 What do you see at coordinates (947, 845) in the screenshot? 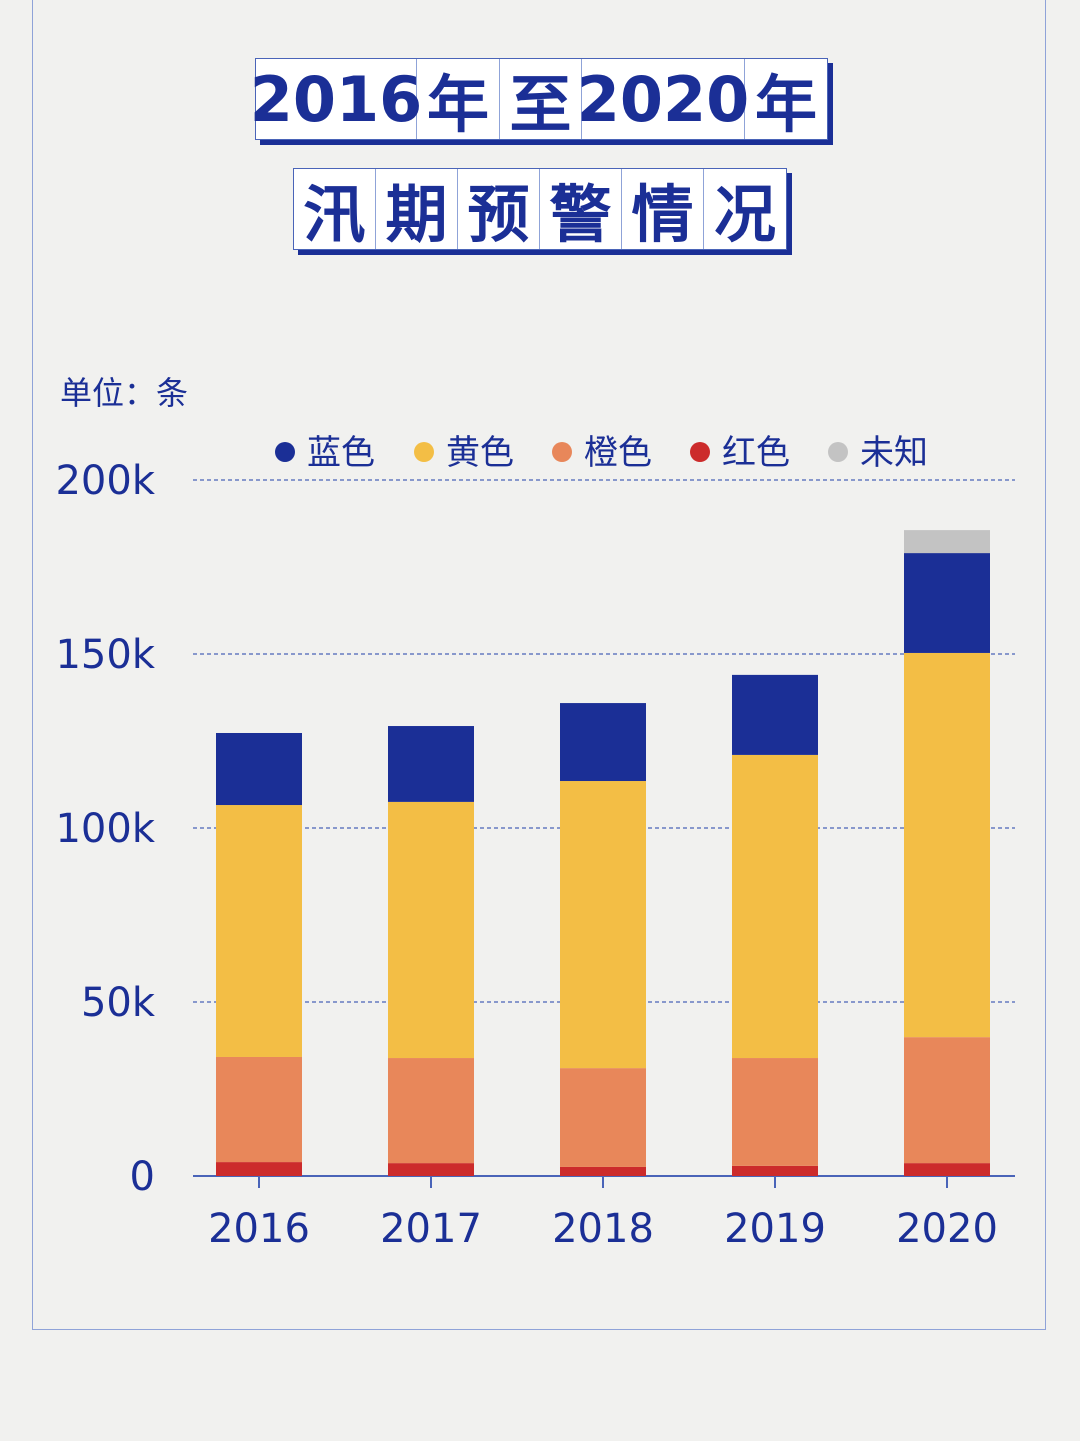
I see `bar-segment-2020-黄色` at bounding box center [947, 845].